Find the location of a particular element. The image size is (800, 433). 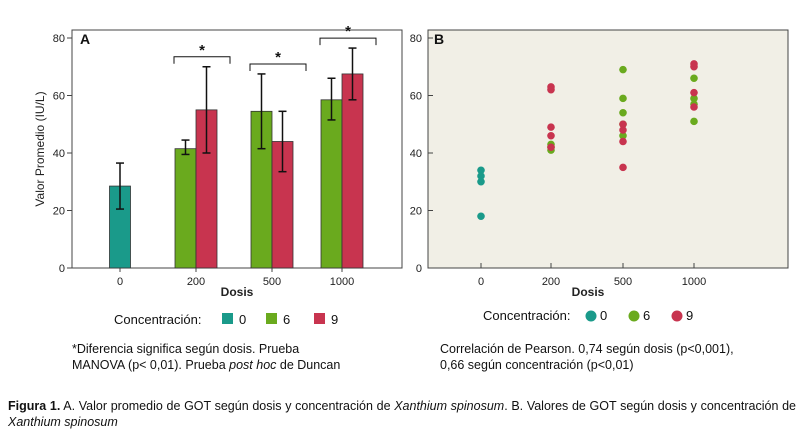

panel-b-x-axis-title: Dosis is located at coordinates (588, 292).